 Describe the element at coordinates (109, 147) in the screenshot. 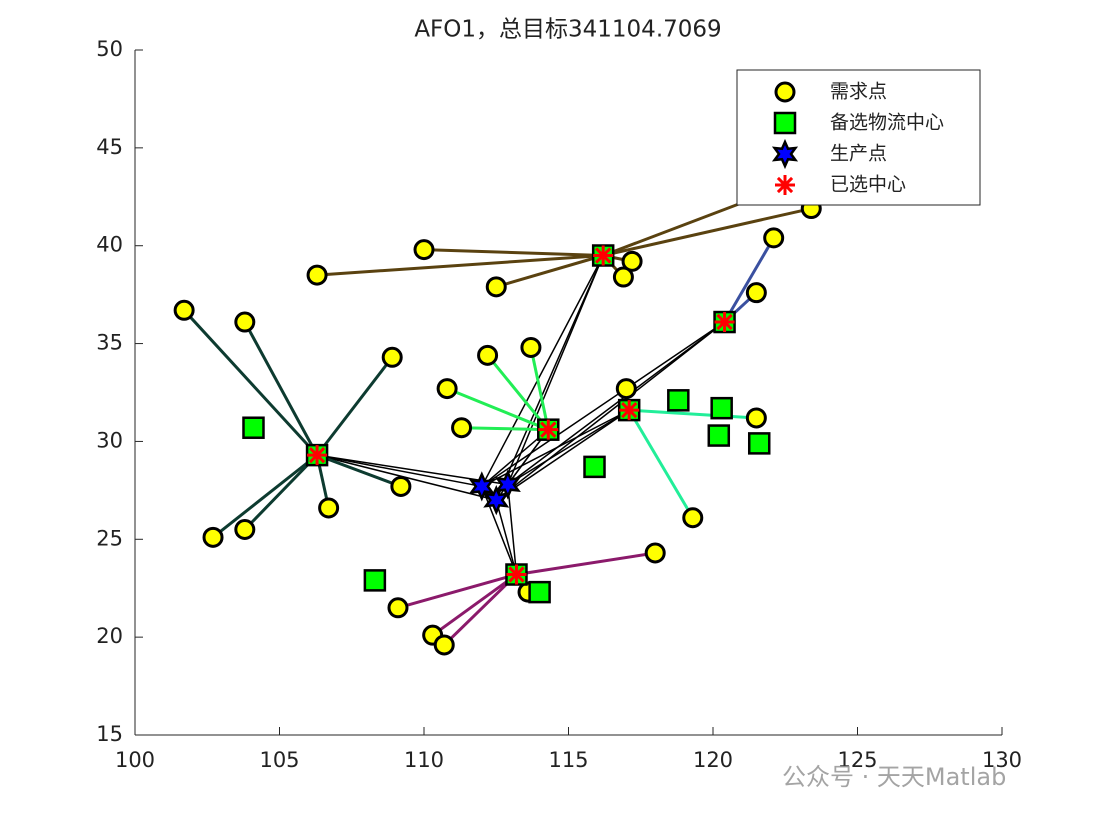

I see `y-tick-label: 45` at that location.